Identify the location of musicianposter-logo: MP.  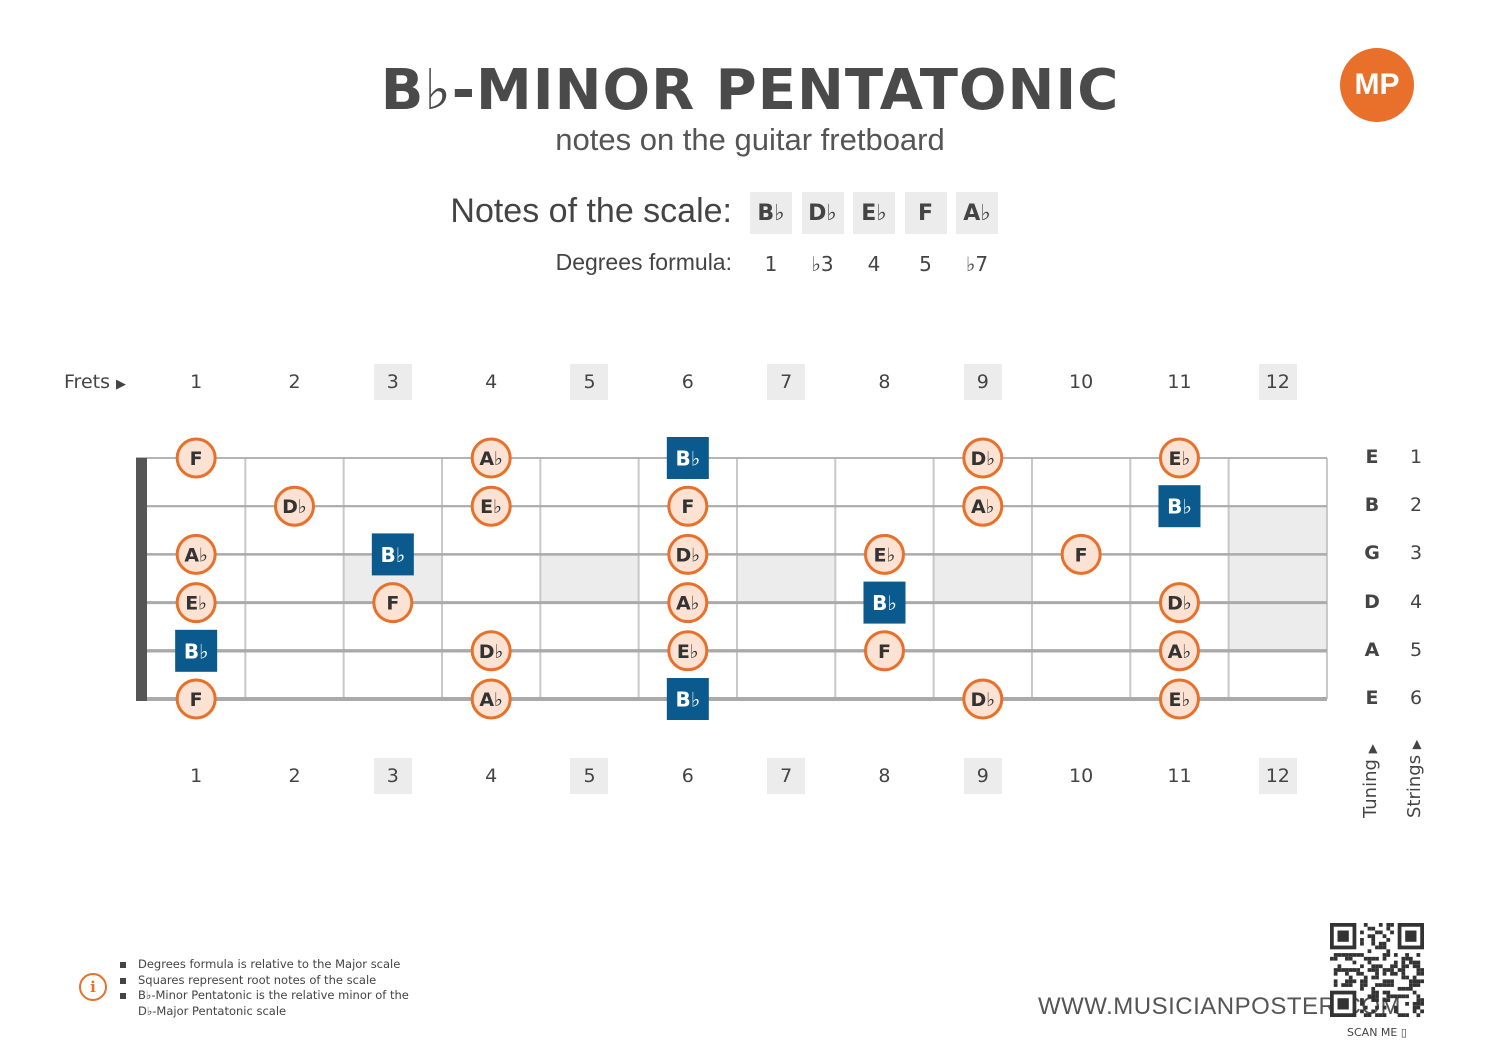
(1377, 85).